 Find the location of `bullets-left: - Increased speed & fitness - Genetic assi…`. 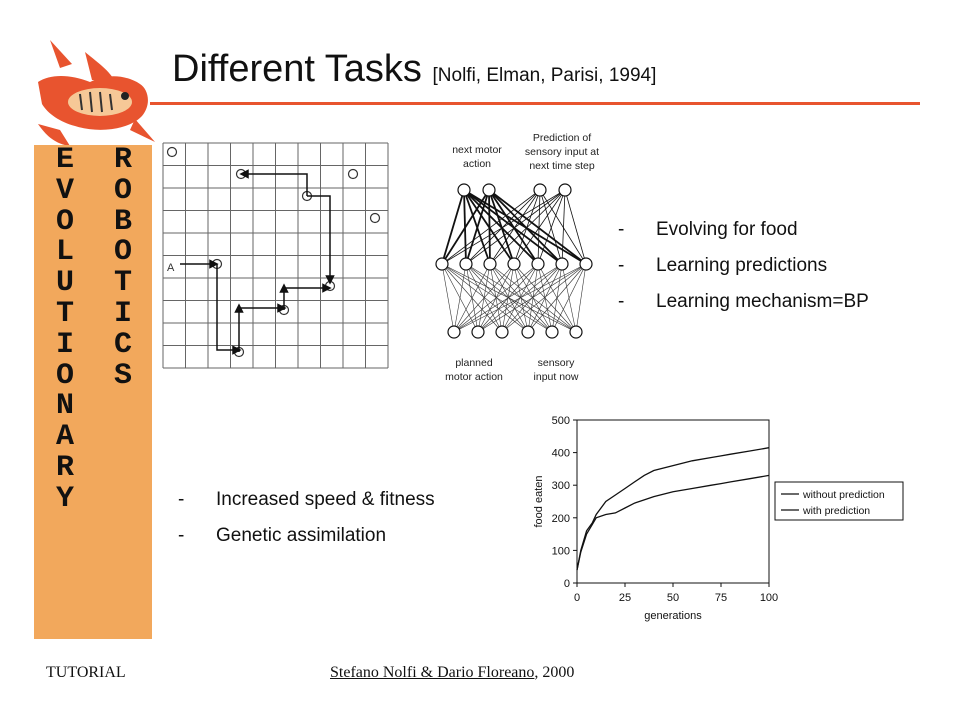

bullets-left: - Increased speed & fitness - Genetic assi… is located at coordinates (306, 518).